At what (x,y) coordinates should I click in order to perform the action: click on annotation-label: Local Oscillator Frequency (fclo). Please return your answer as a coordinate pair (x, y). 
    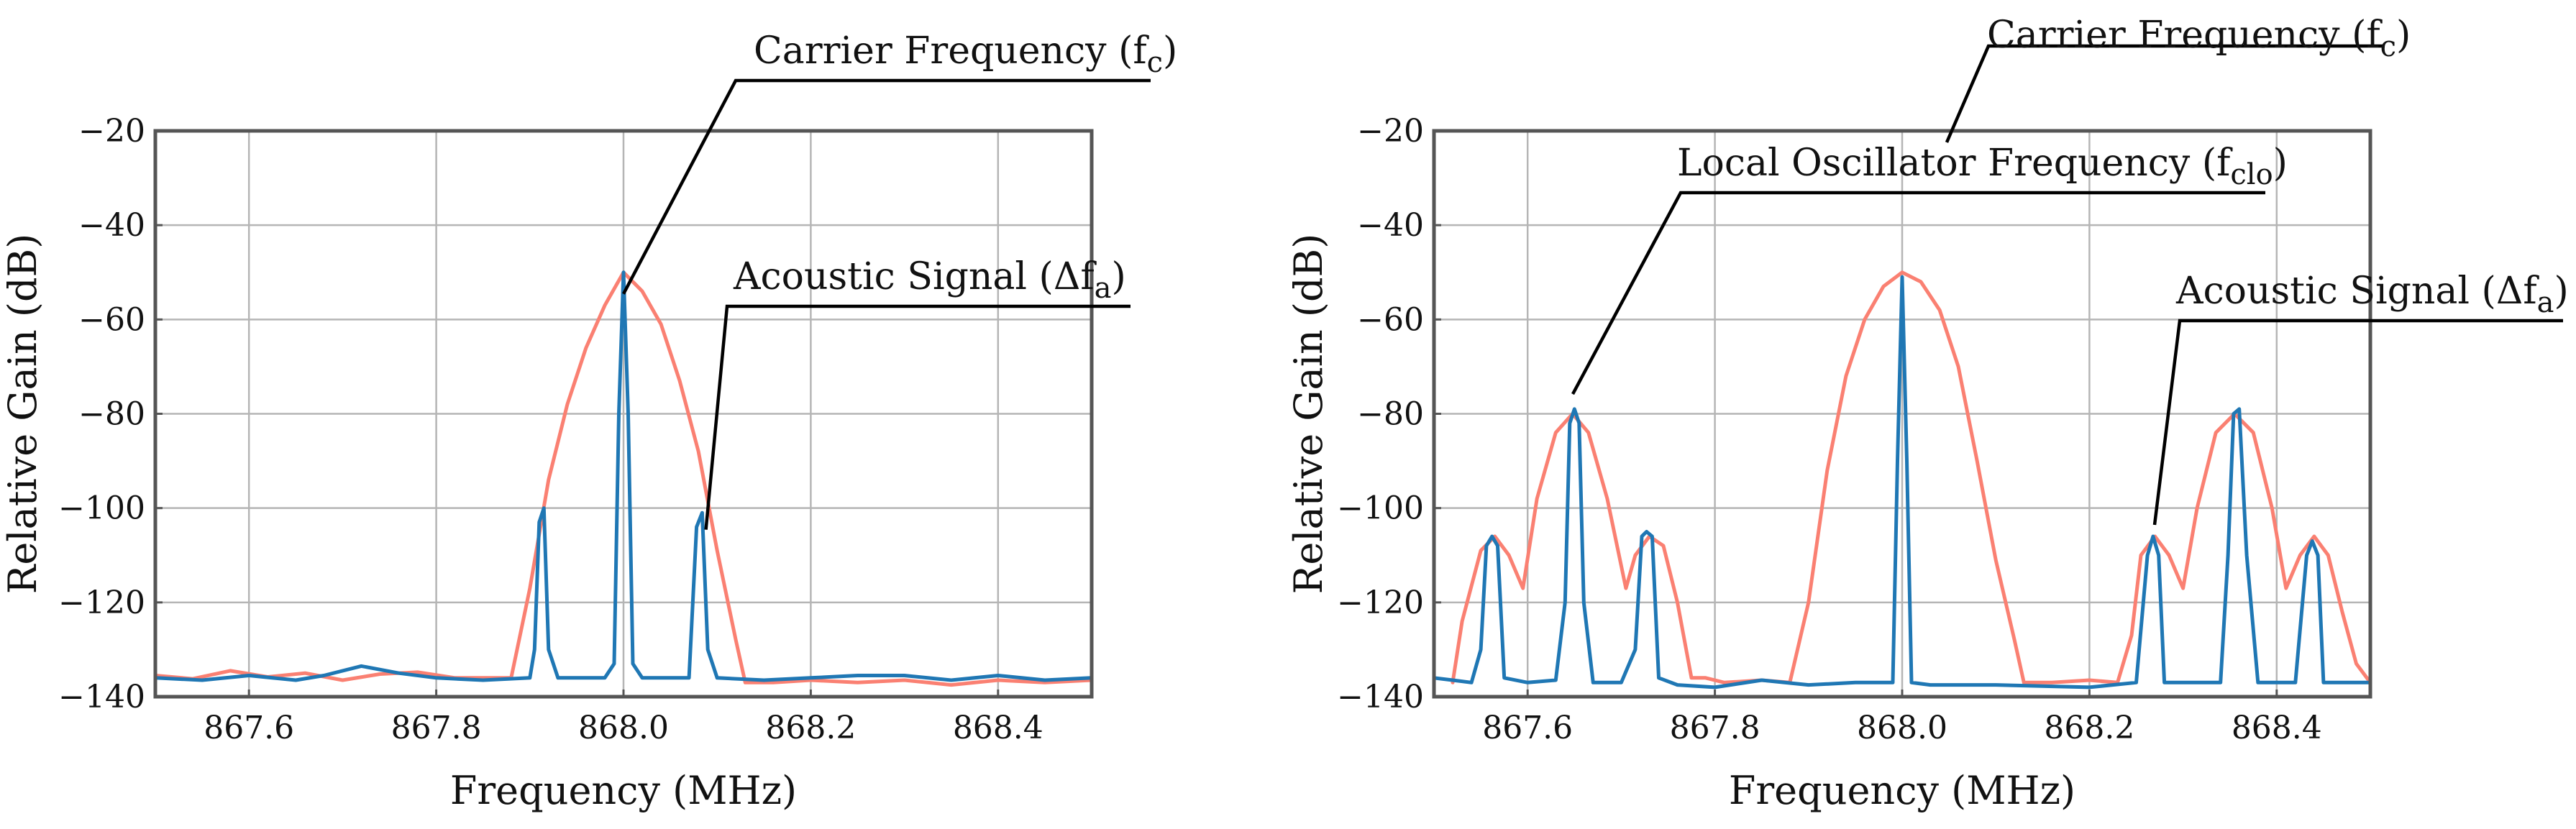
    Looking at the image, I should click on (1983, 166).